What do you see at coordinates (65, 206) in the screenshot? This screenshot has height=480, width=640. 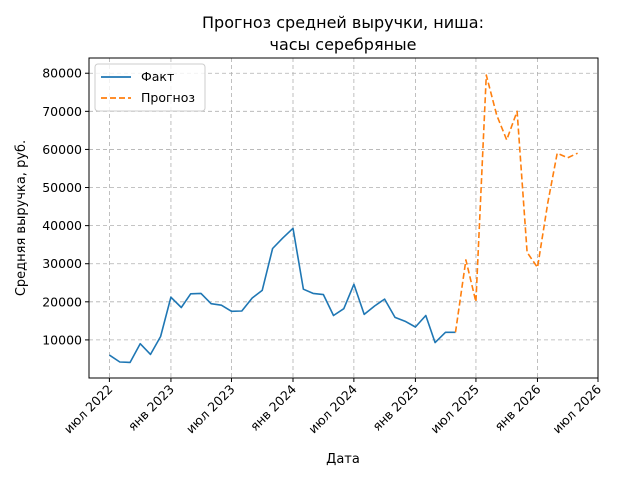 I see `y-axis-ticks: 10000 20000 30000 40000 50000 60000 70000 80000` at bounding box center [65, 206].